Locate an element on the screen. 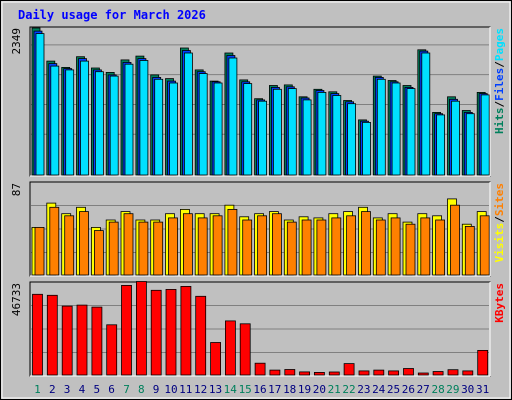  x-tick-label: 18 is located at coordinates (289, 389).